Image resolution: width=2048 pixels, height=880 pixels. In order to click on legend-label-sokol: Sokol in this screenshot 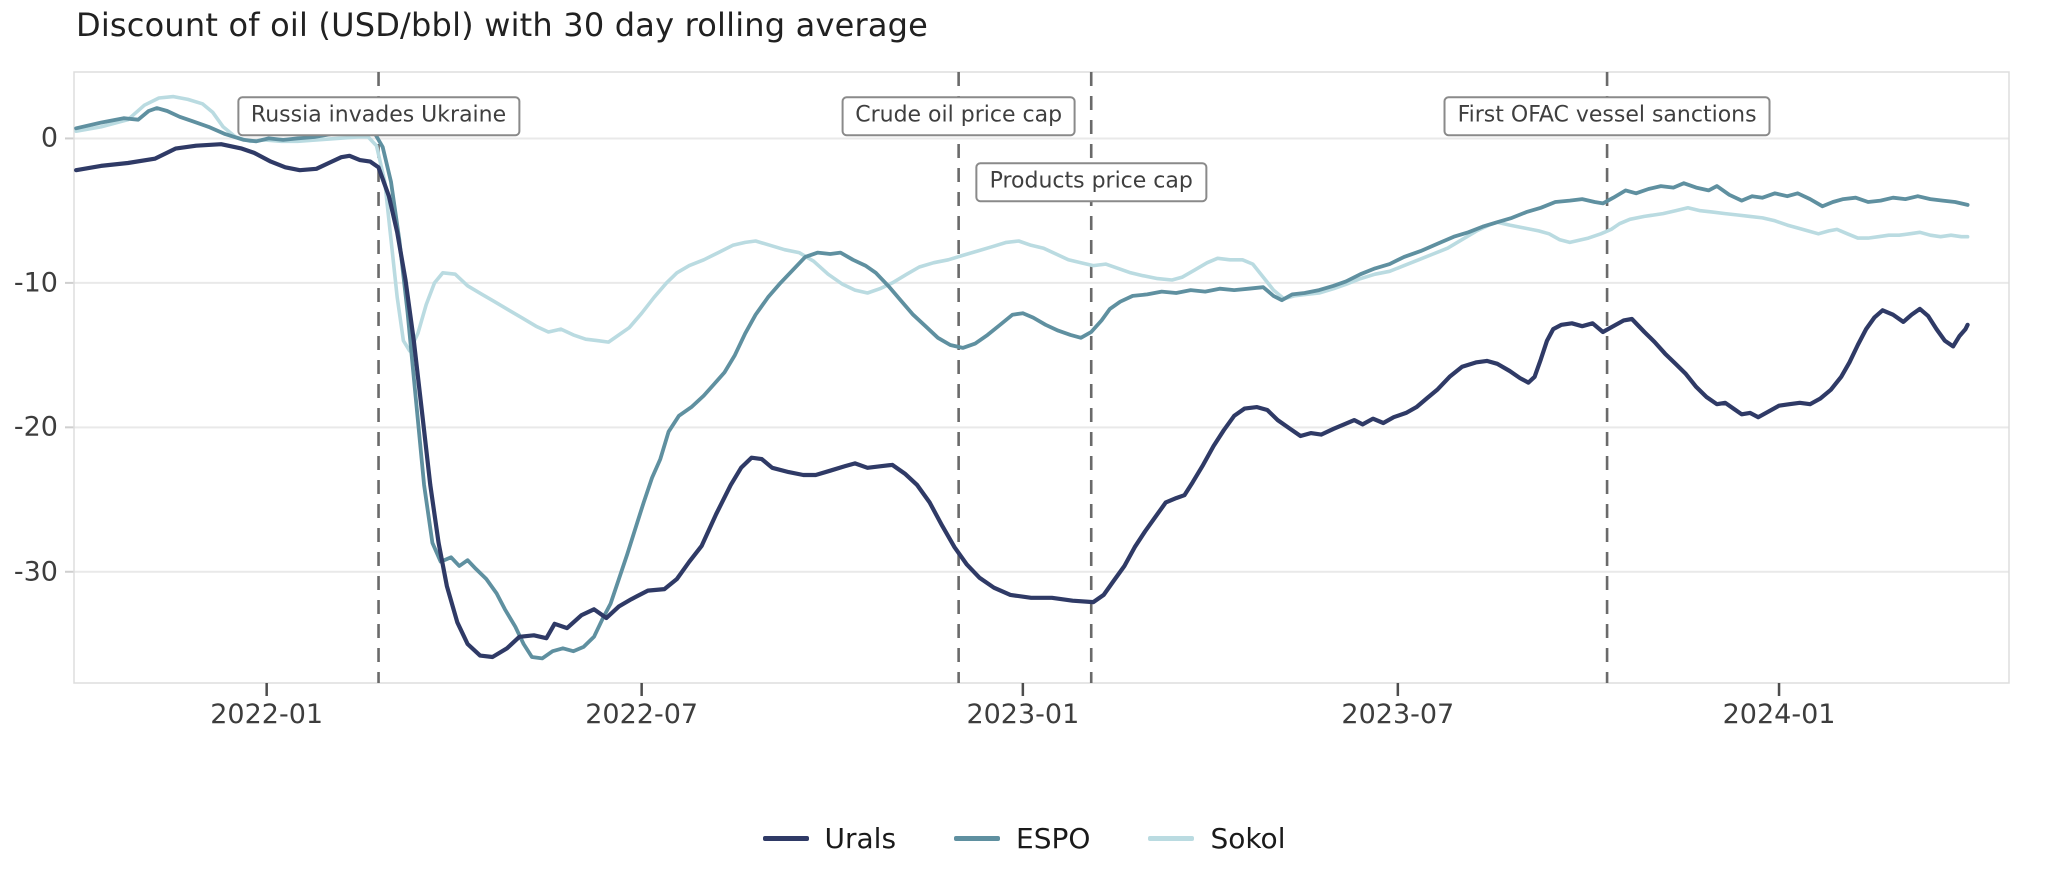, I will do `click(1248, 838)`.